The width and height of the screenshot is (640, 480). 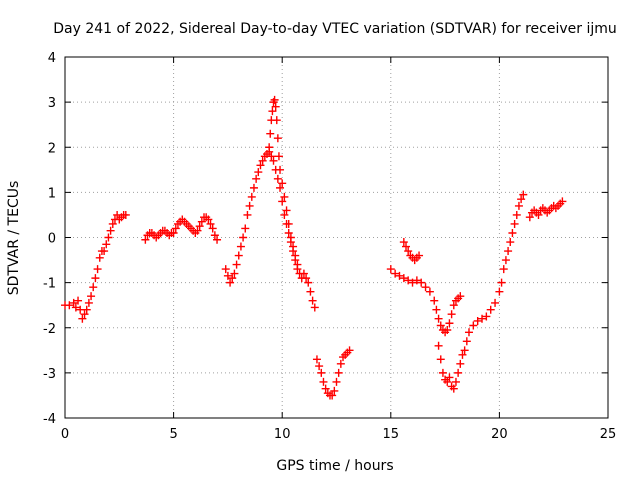 I want to click on y-tick-labels: -4 -3 -2 -1 0 1 2 3 4, so click(x=49, y=239).